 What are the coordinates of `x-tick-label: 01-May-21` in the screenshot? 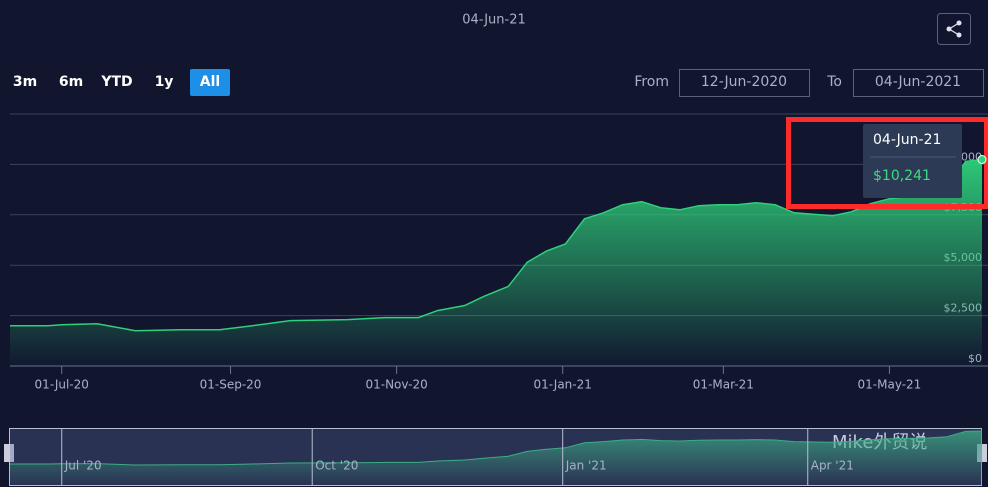 It's located at (890, 385).